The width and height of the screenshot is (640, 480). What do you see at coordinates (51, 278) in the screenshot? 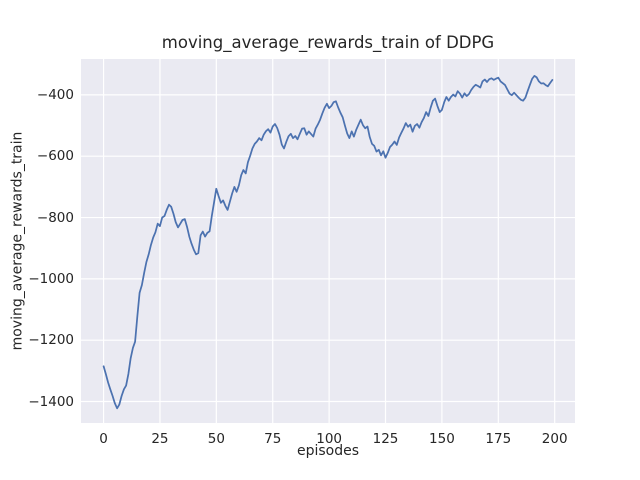
I see `y-tick-label: −1000` at bounding box center [51, 278].